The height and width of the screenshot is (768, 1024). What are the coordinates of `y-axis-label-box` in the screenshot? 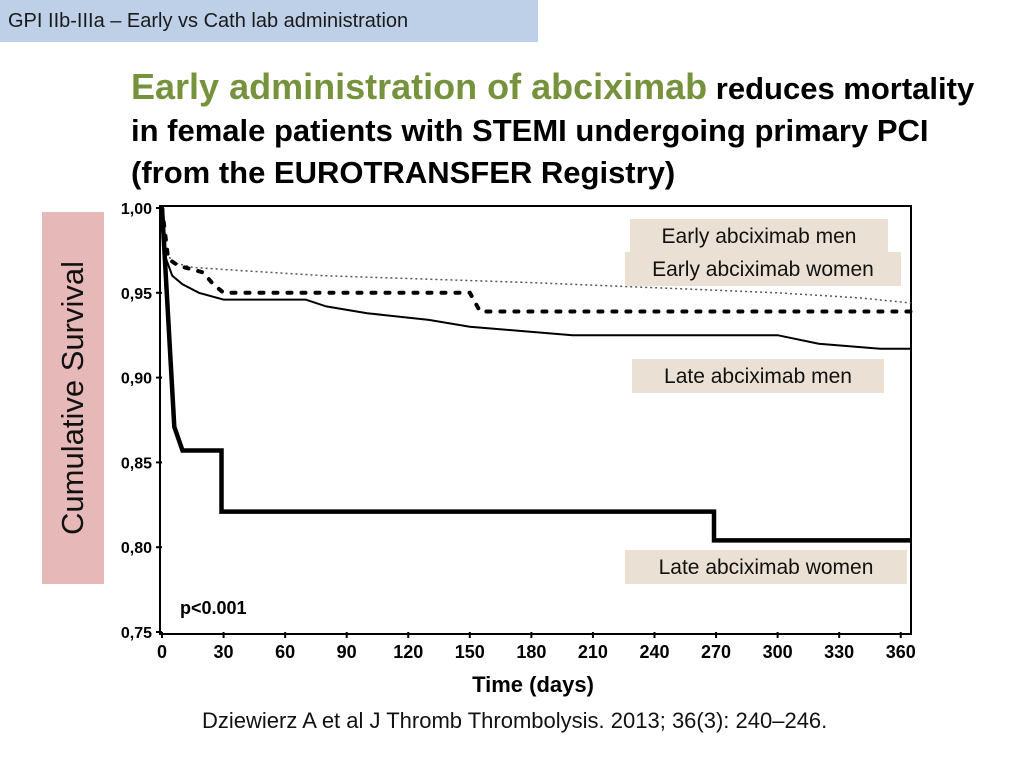 It's located at (73, 398).